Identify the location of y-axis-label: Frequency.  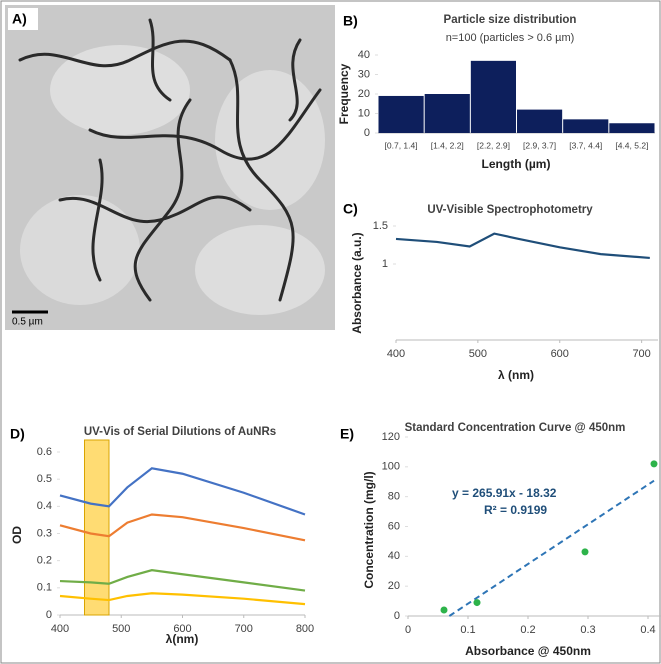
(344, 93).